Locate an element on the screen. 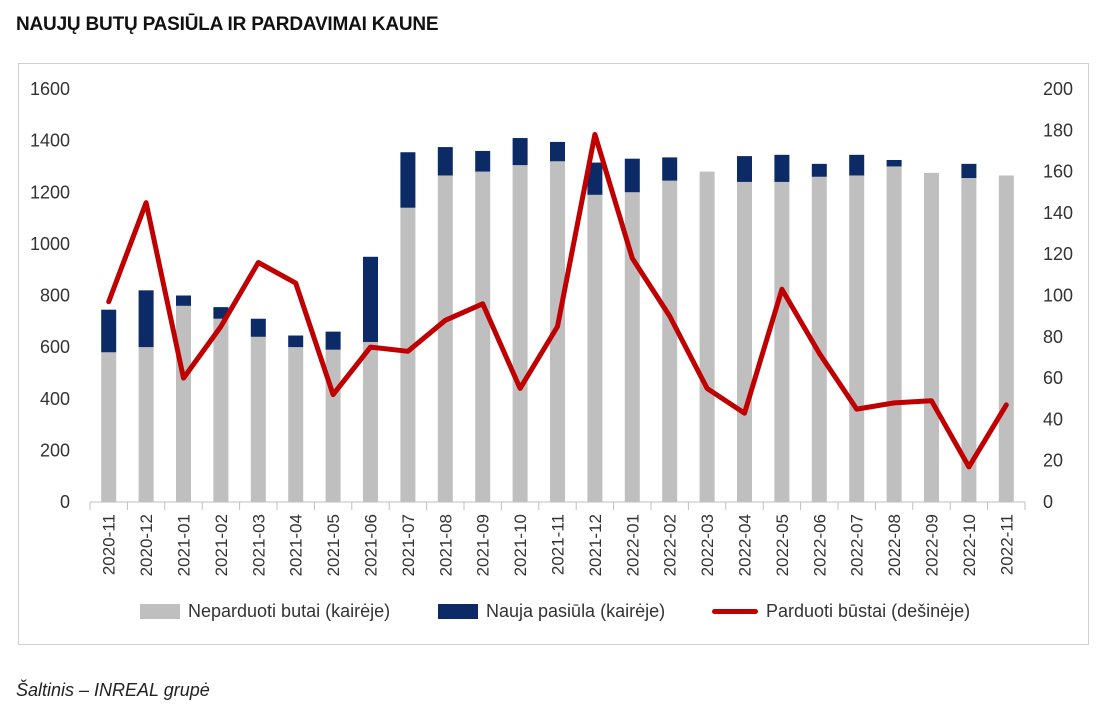 The width and height of the screenshot is (1101, 717). y-right-tick-label: 0 is located at coordinates (1048, 502).